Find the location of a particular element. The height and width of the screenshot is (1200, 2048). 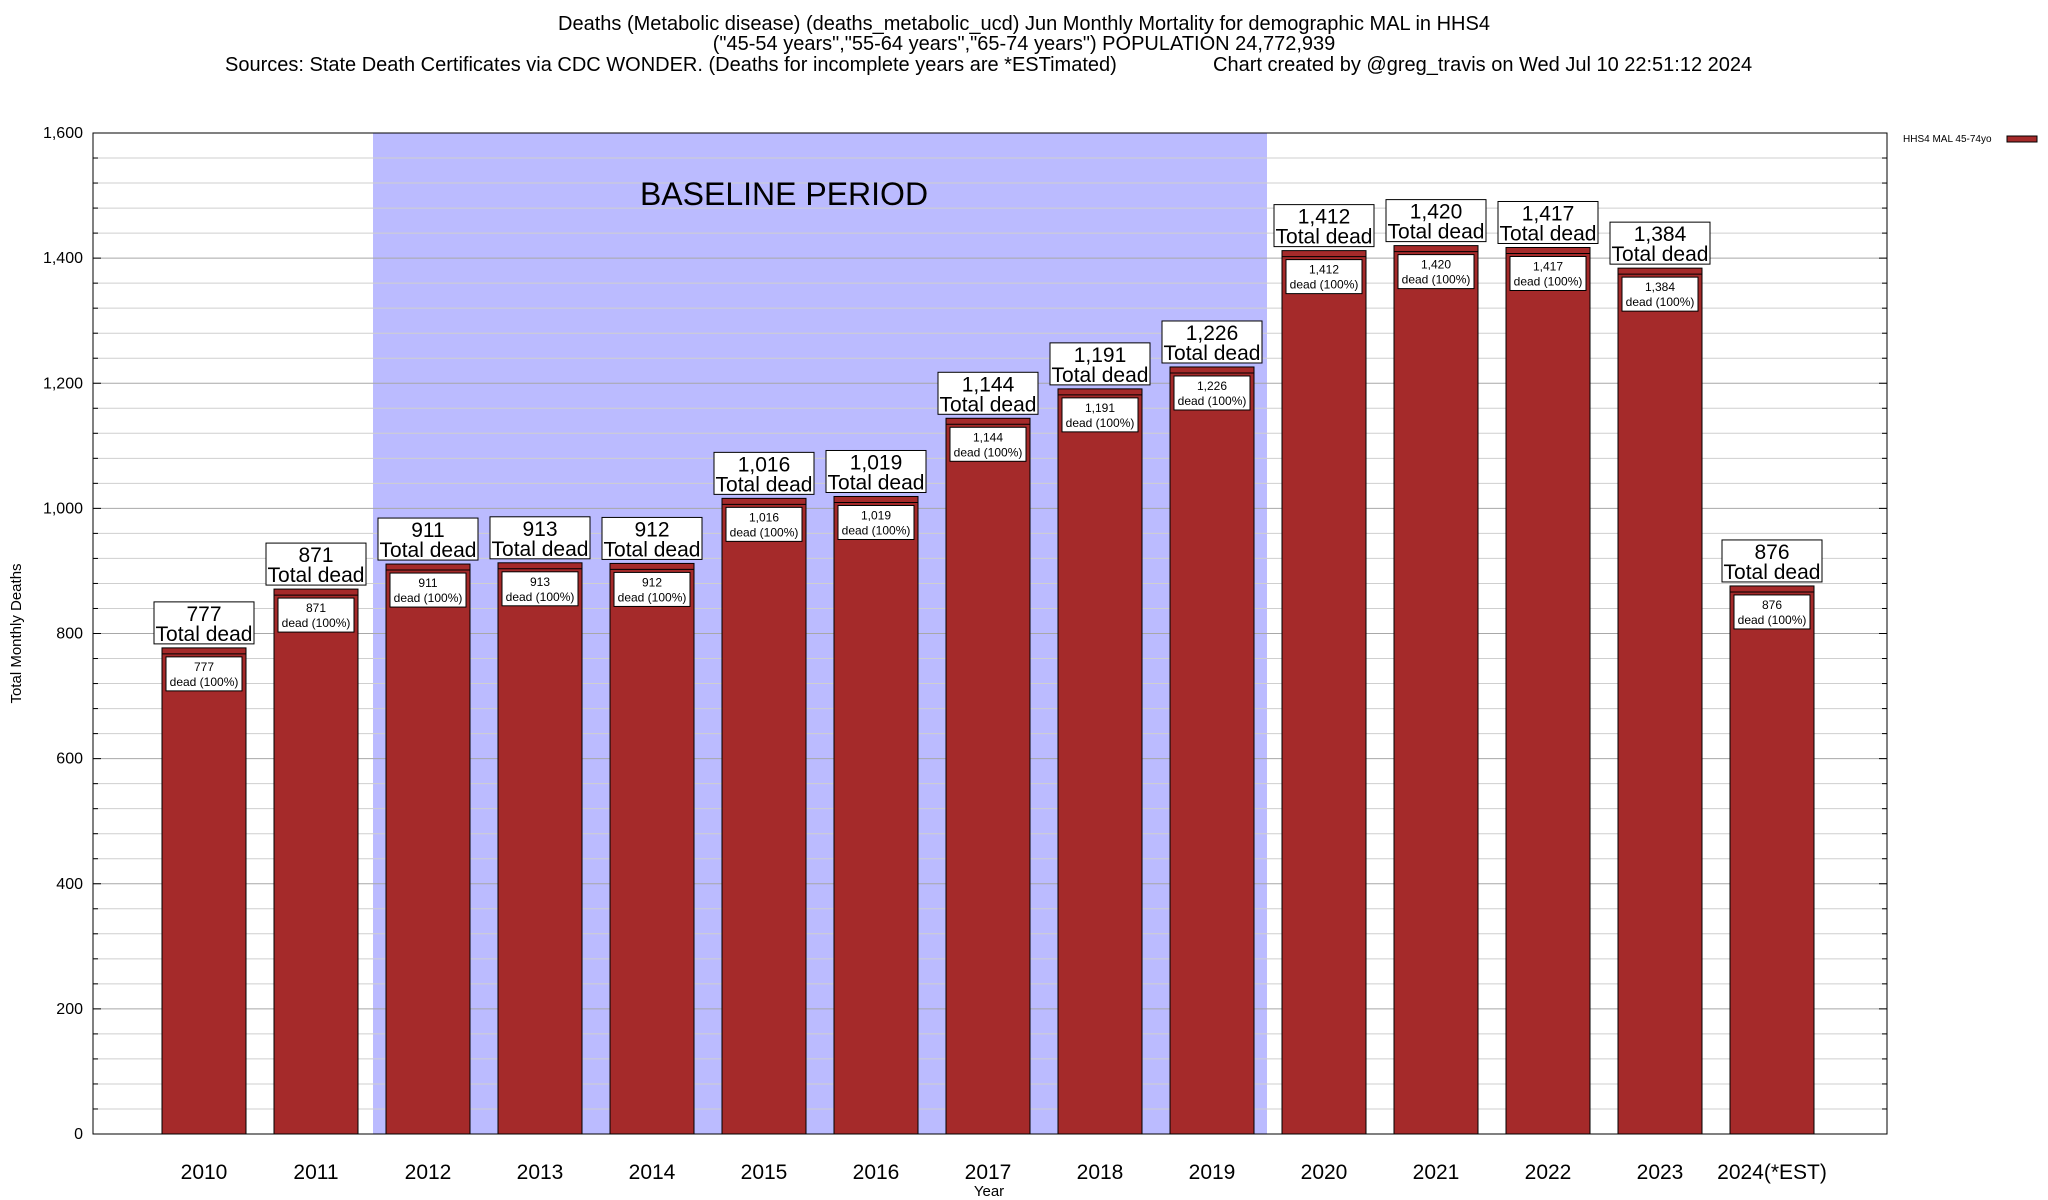

inner-value-label: 1,144 is located at coordinates (988, 437).